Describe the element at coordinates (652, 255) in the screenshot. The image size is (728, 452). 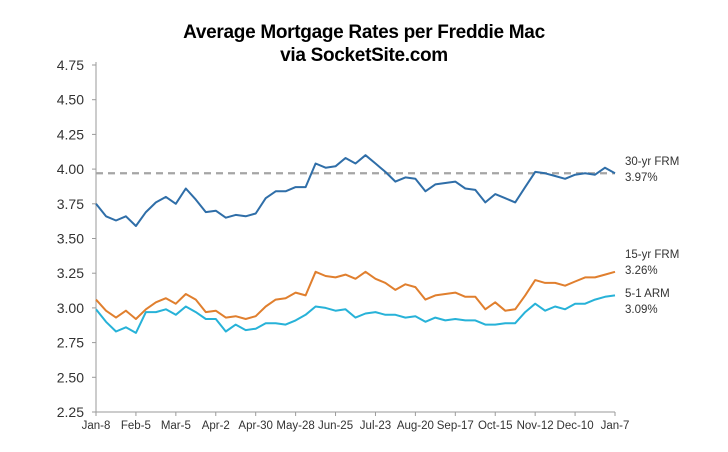
I see `series-label: 15-yr FRM` at that location.